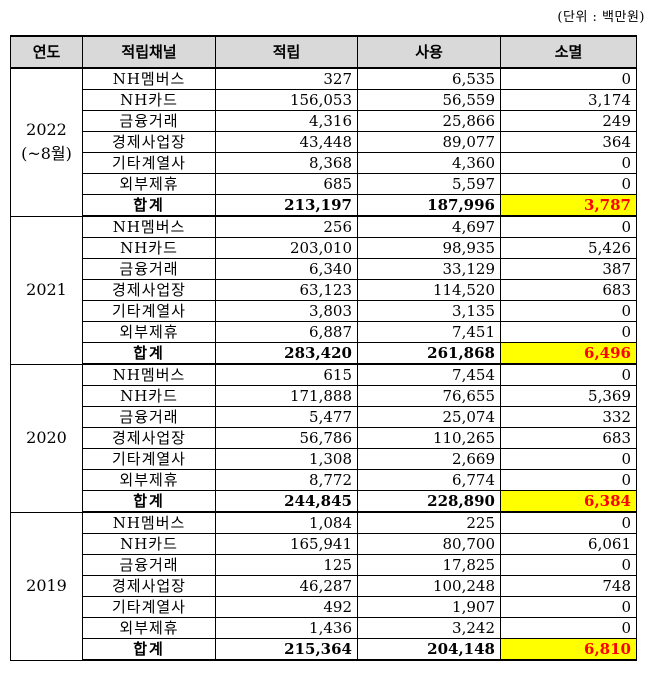 Image resolution: width=655 pixels, height=699 pixels. I want to click on earn-cell: 165,941, so click(286, 544).